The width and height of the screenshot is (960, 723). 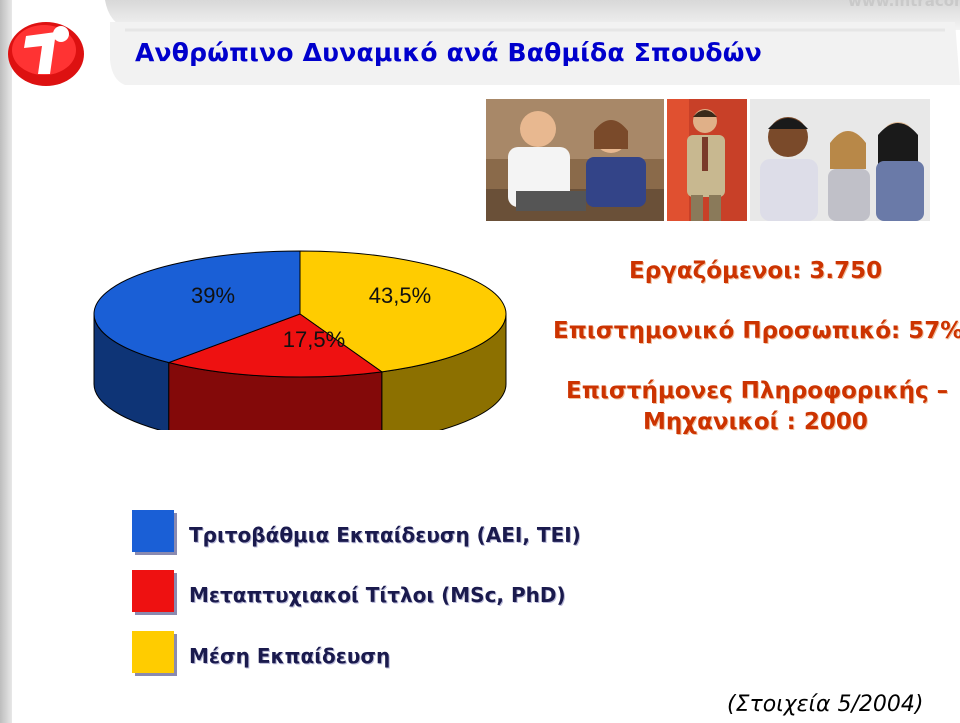 I want to click on legend-label: Τριτοβάθμια Εκπαίδευση (ΑΕΙ, ΤΕΙ), so click(x=385, y=535).